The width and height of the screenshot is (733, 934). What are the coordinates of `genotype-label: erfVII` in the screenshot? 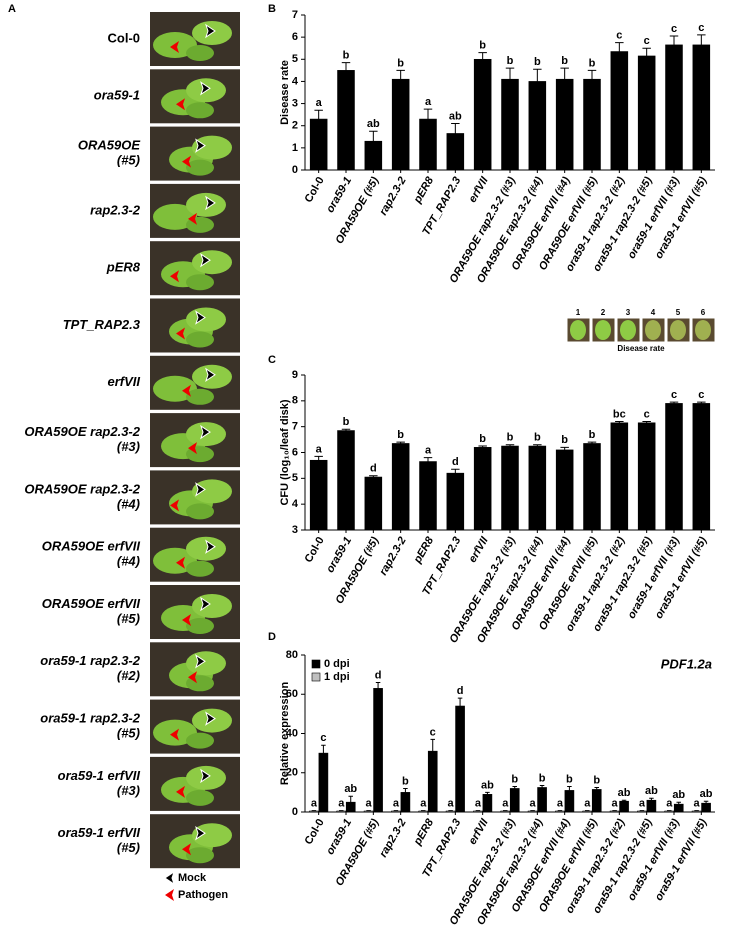 It's located at (123, 381).